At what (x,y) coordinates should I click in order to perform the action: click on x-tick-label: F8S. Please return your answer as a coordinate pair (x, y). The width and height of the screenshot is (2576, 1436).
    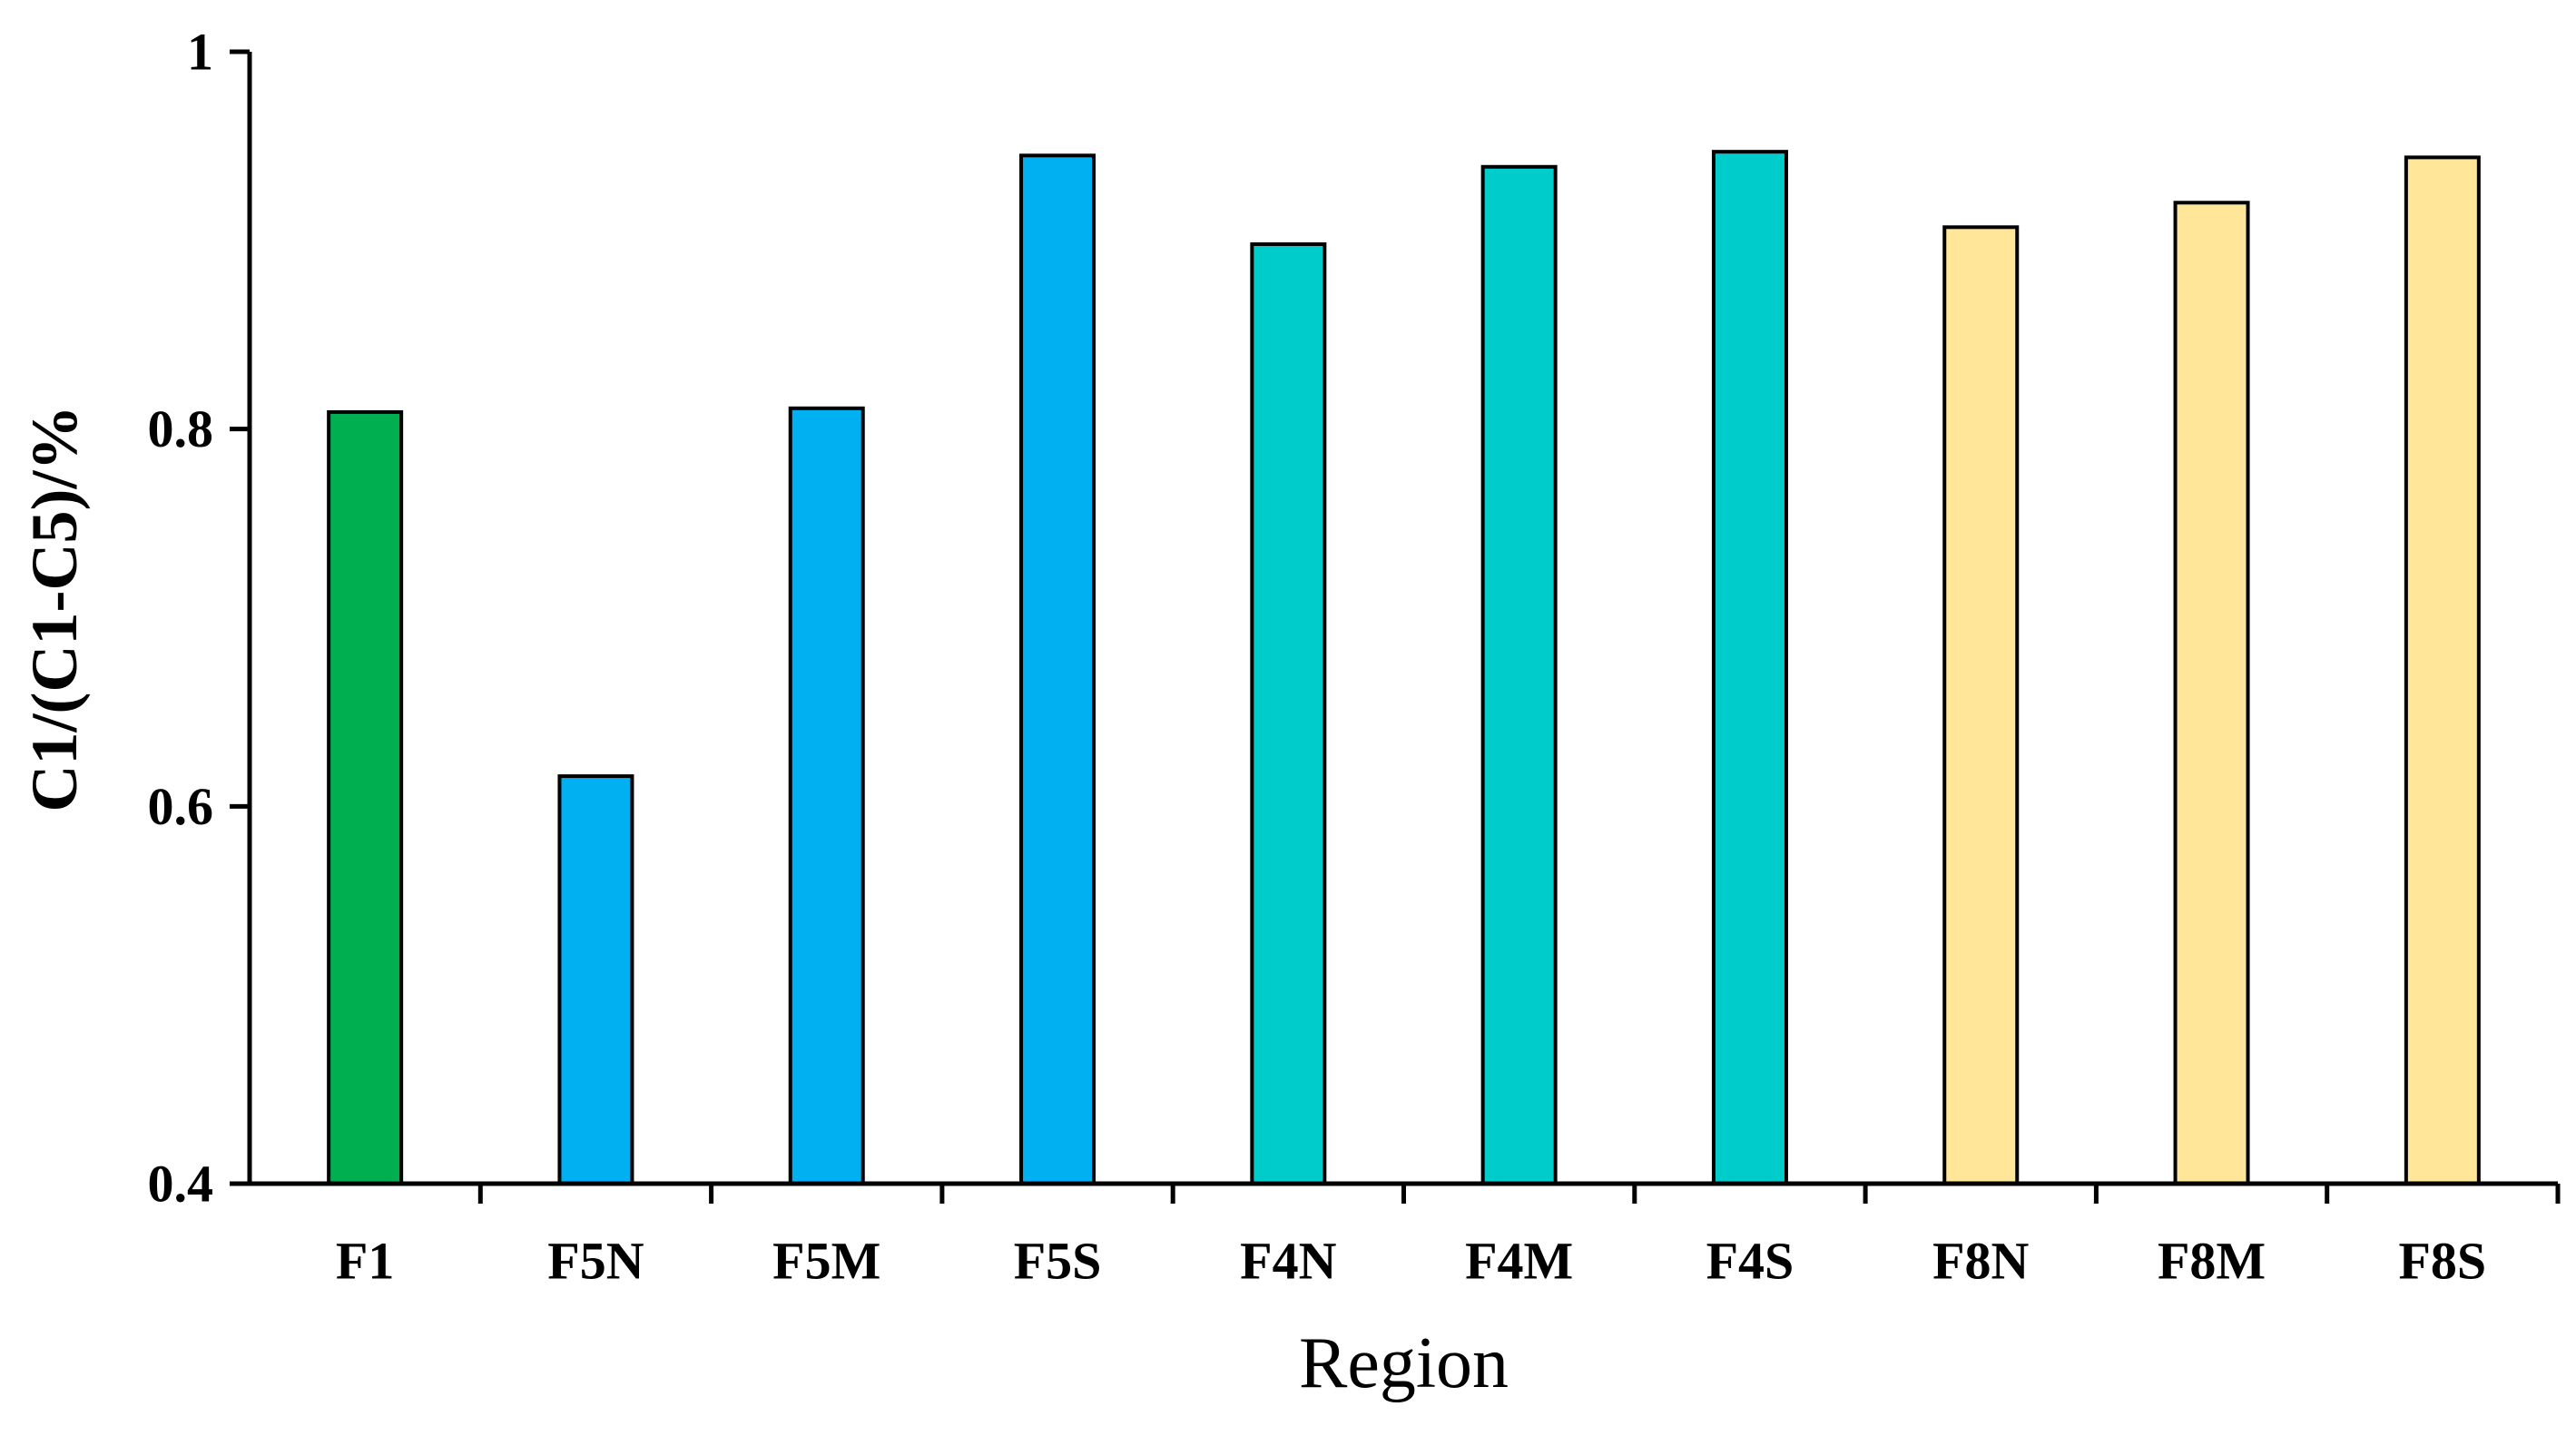
    Looking at the image, I should click on (2443, 1262).